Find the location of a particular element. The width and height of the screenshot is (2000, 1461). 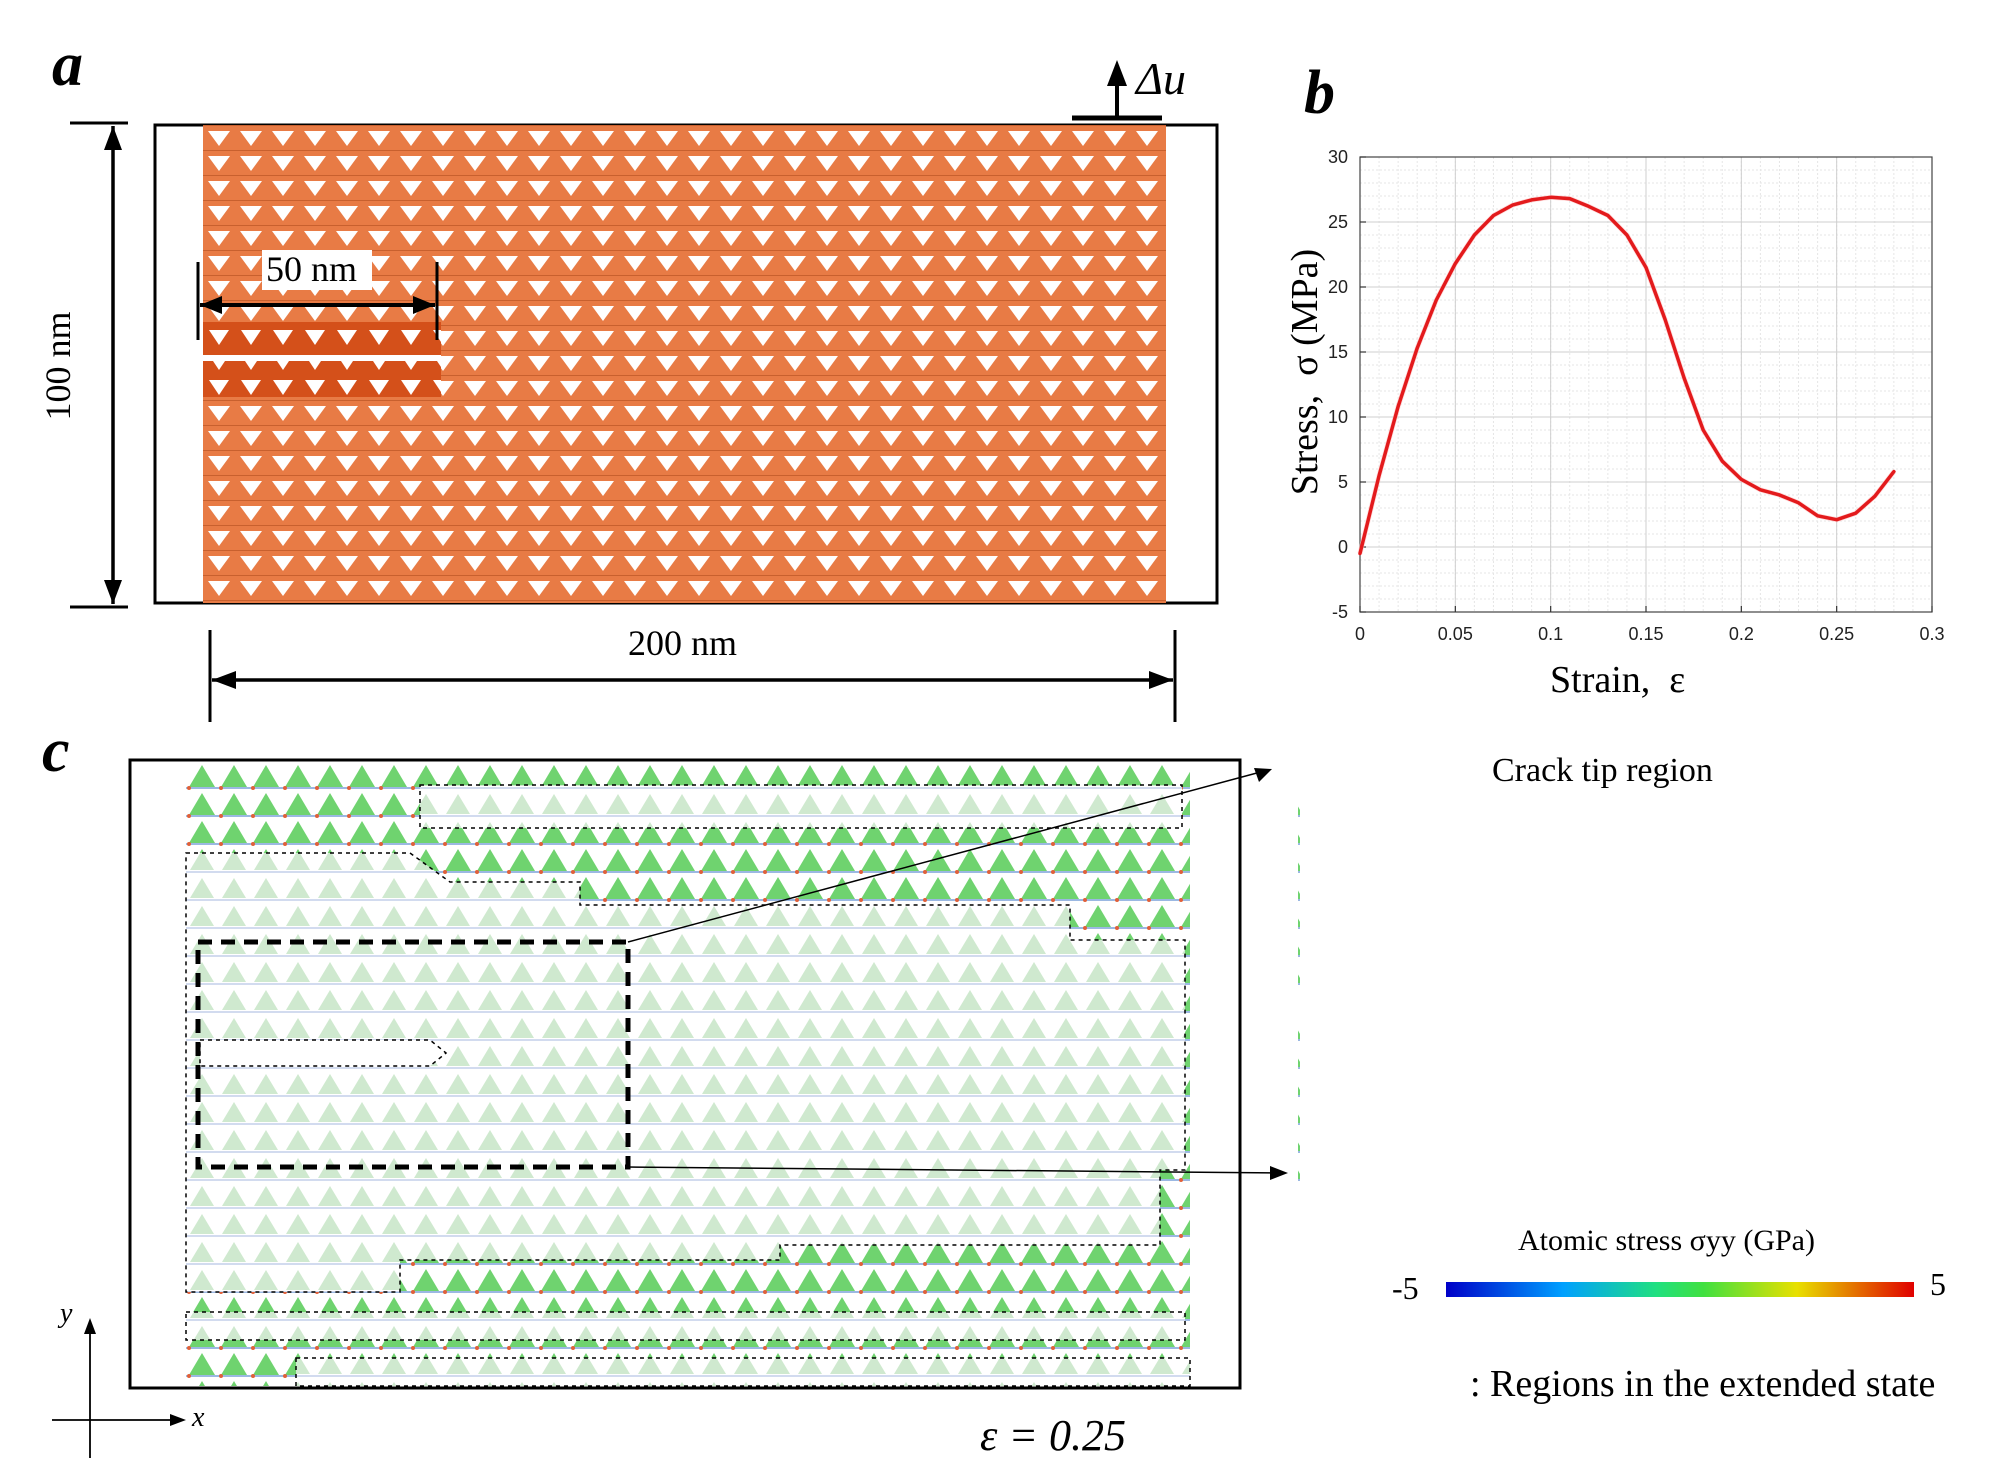

stress-strain-chart: 0 0.05 0.1 0.15 0.2 0.25 0.3 -5 0 5 10 15 20 25 30 is located at coordinates (1636, 395).